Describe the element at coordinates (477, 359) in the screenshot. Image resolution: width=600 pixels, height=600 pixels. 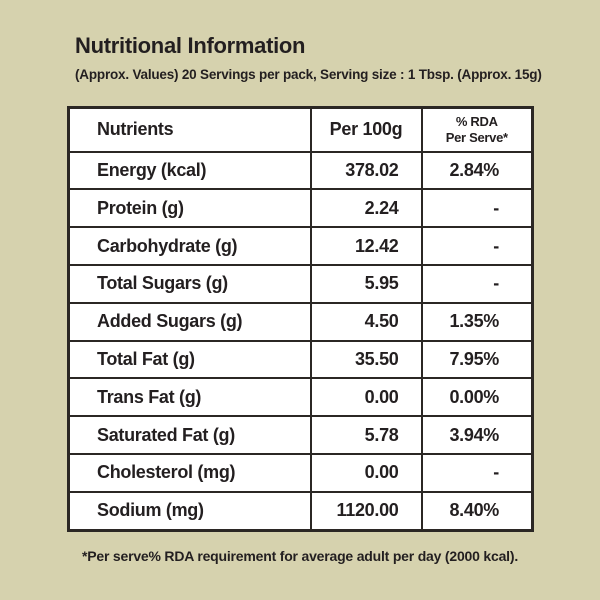
I see `rda-value-cell: 7.95%` at that location.